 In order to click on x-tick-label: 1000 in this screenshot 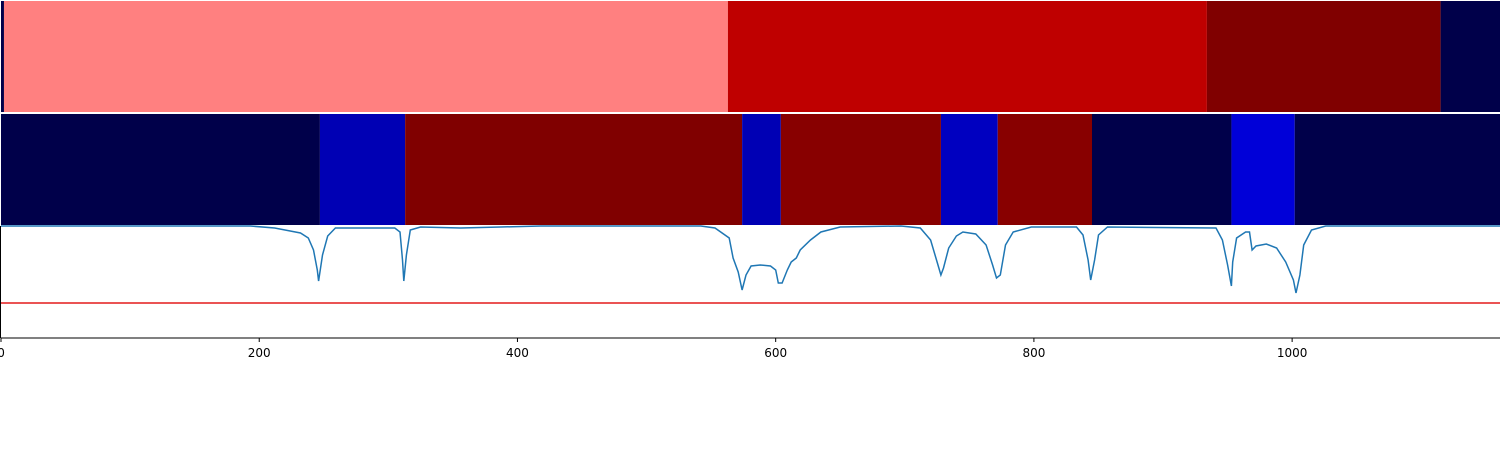, I will do `click(1292, 353)`.